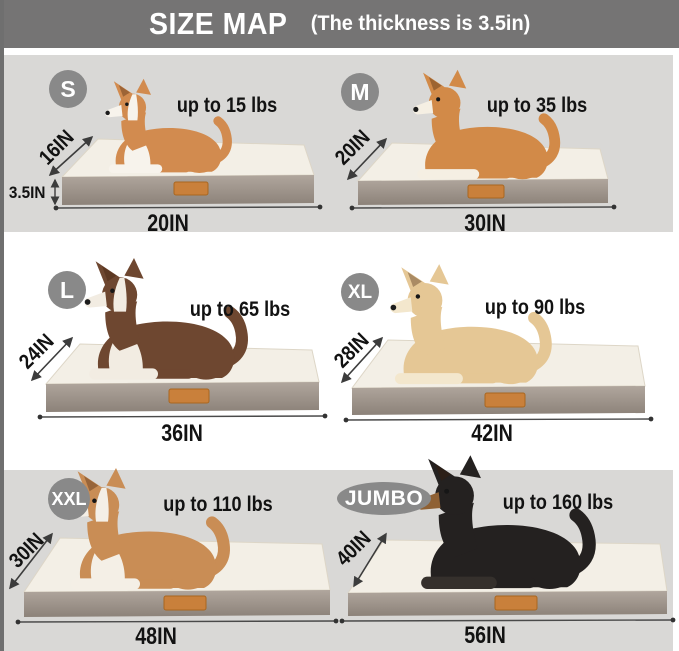 The image size is (679, 651). What do you see at coordinates (227, 105) in the screenshot?
I see `weight-limit-label: up to 15 lbs` at bounding box center [227, 105].